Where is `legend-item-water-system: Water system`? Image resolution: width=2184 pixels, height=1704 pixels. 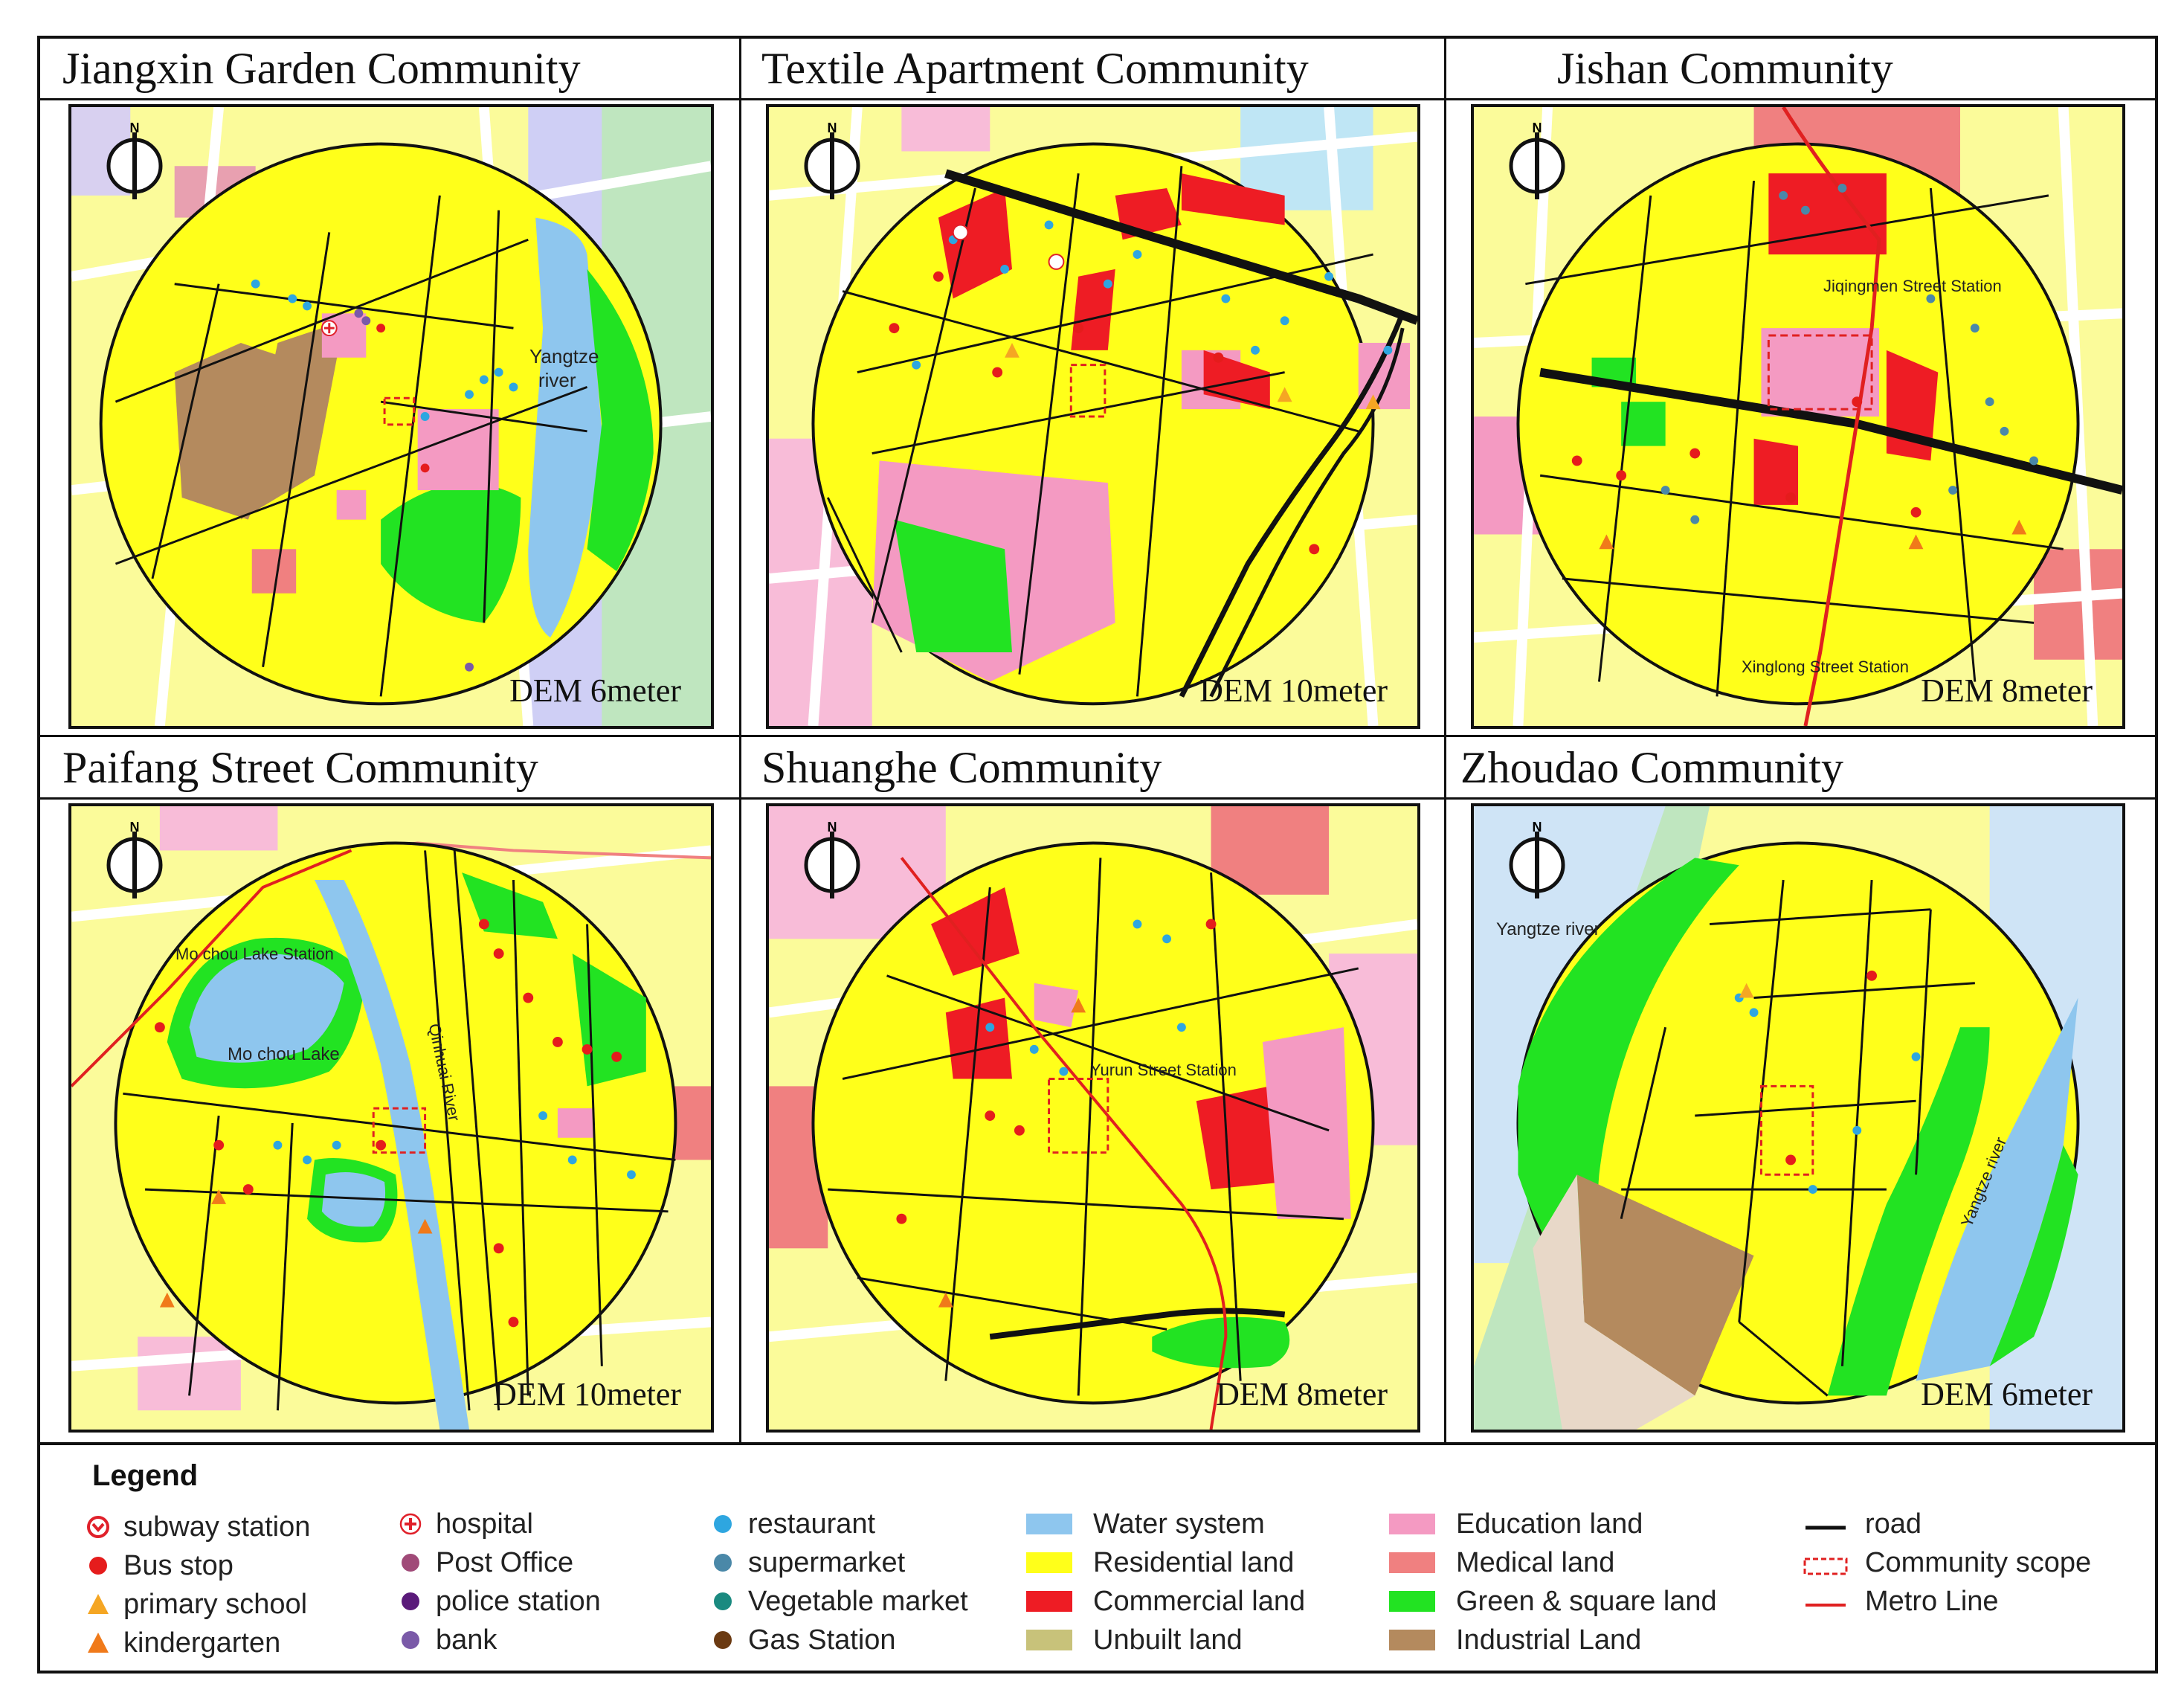
legend-item-water-system: Water system is located at coordinates (1145, 1524).